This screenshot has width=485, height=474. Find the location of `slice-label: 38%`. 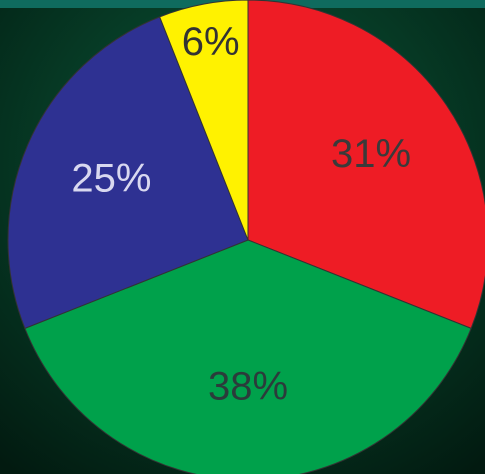

slice-label: 38% is located at coordinates (248, 386).